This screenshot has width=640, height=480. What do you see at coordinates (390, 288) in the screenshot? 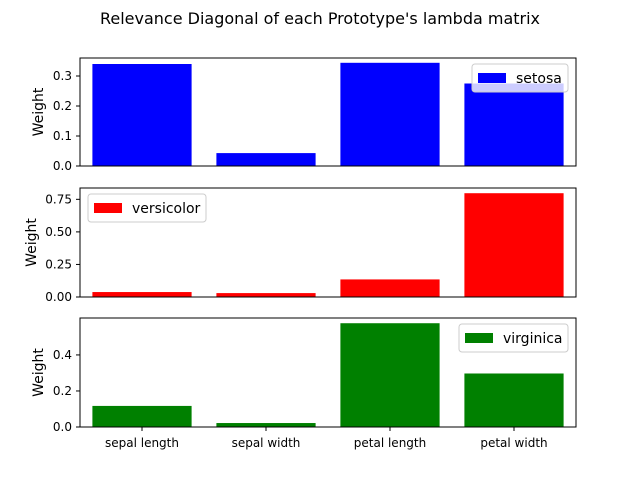
I see `bar-versicolor-petal-length` at bounding box center [390, 288].